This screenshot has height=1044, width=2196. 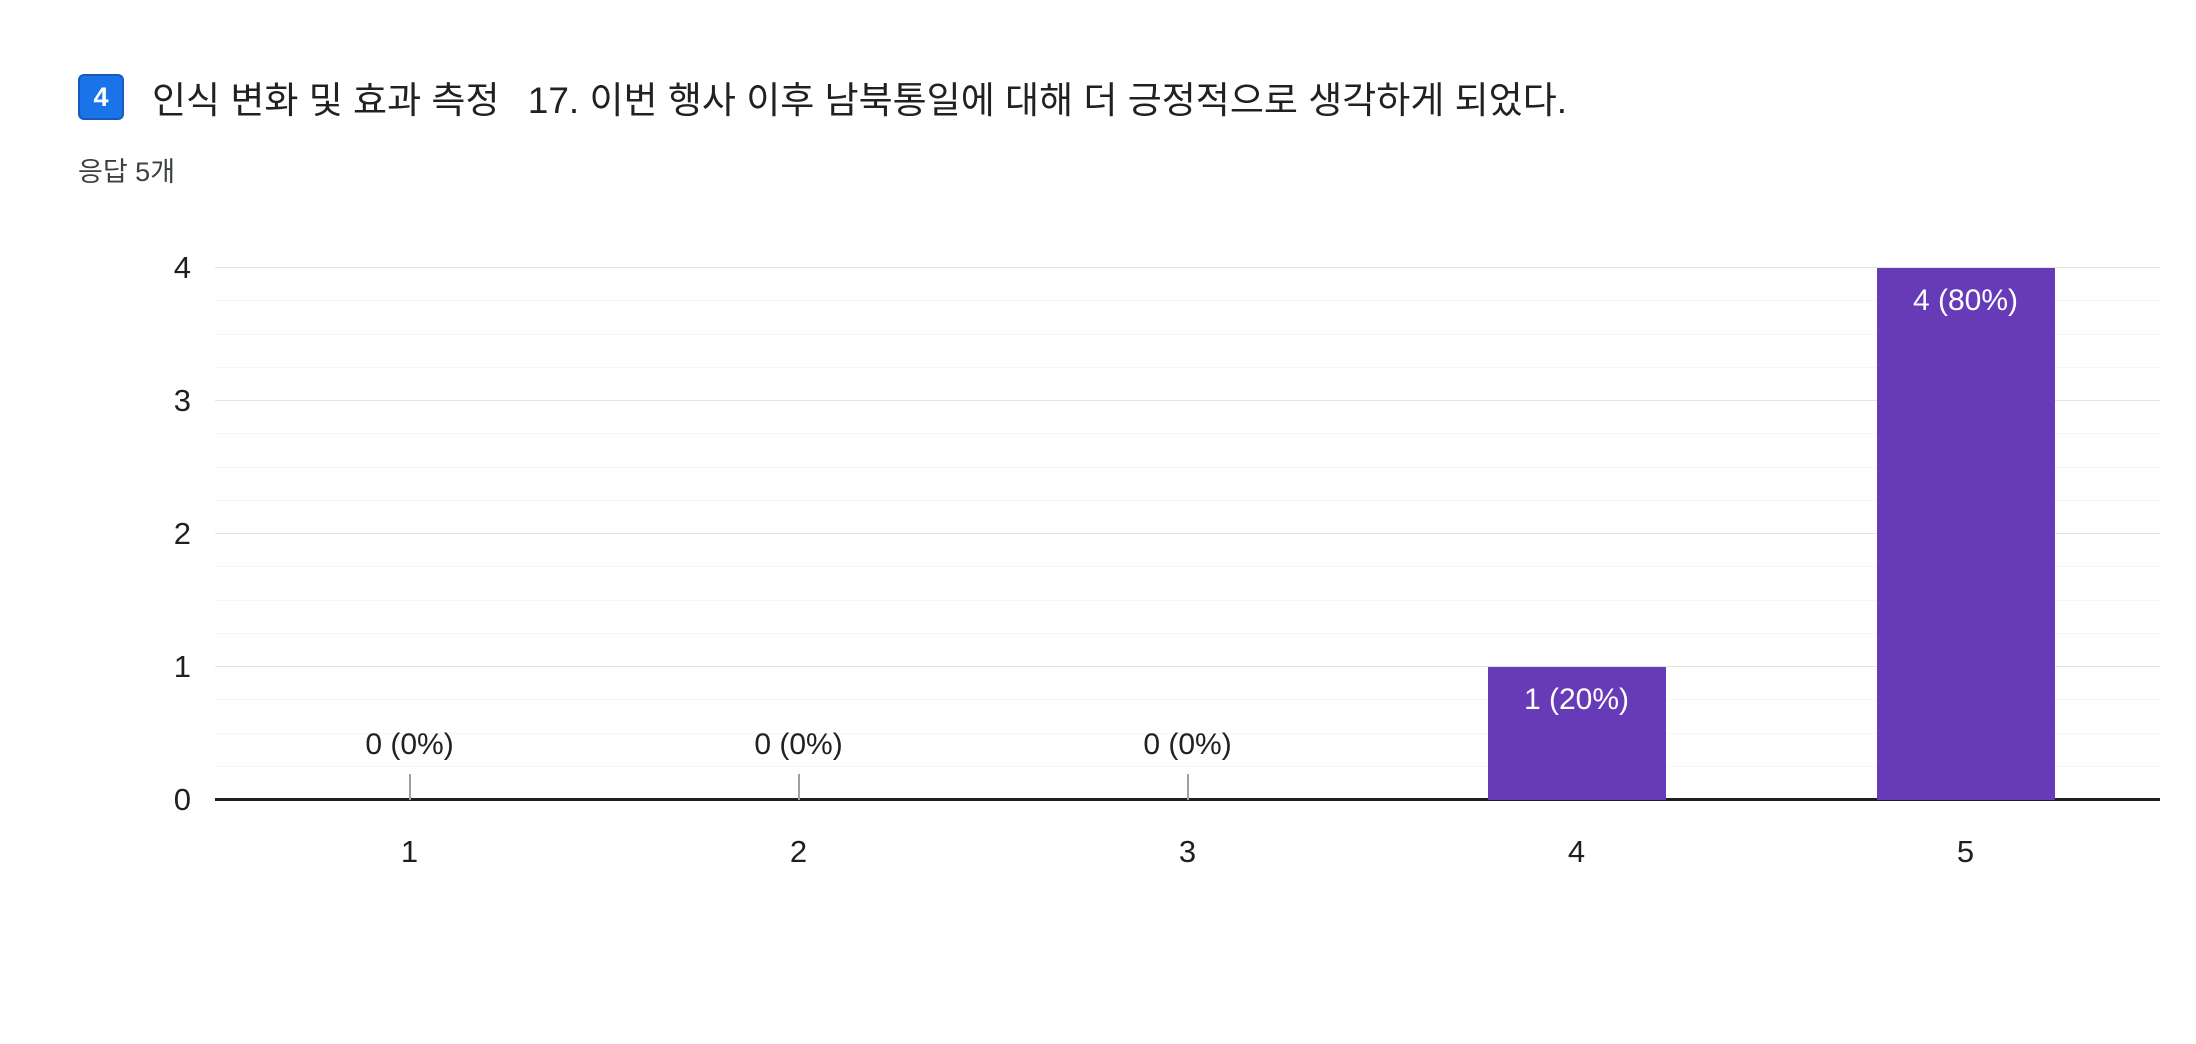 What do you see at coordinates (182, 400) in the screenshot?
I see `y-tick-label: 3` at bounding box center [182, 400].